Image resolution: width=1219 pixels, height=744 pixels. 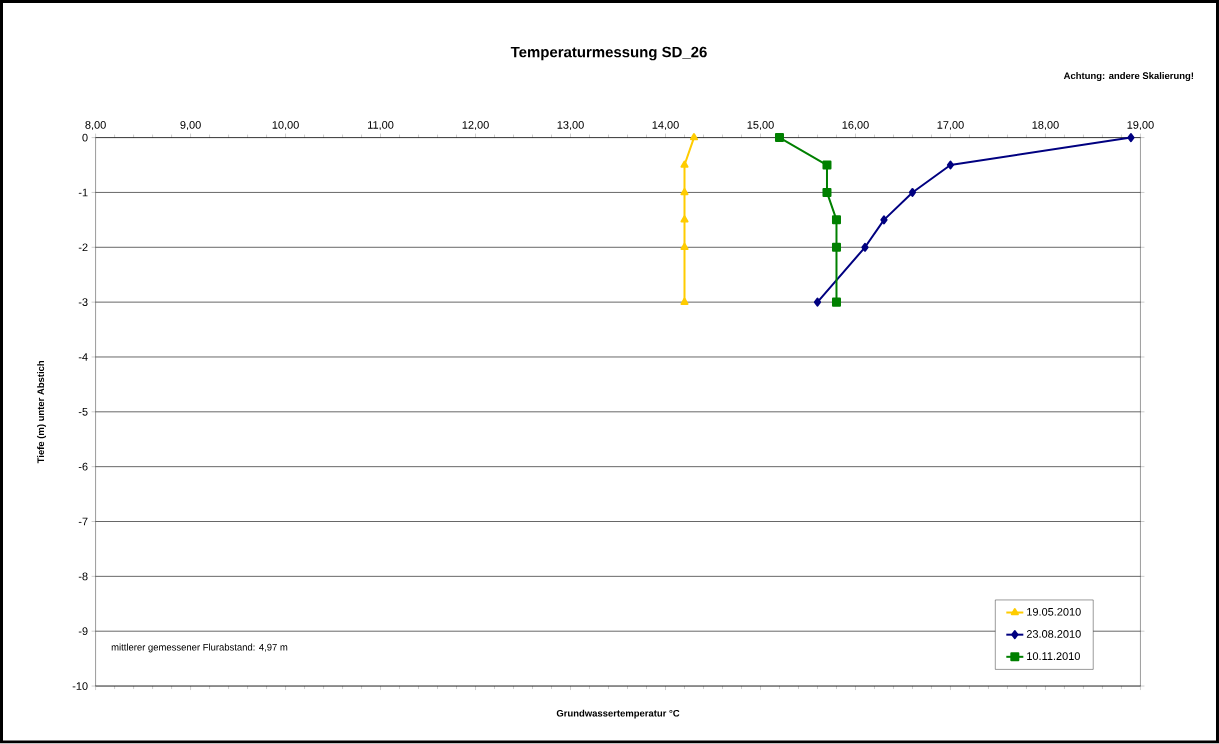 I want to click on legend-label: 10.11.2010, so click(x=1053, y=656).